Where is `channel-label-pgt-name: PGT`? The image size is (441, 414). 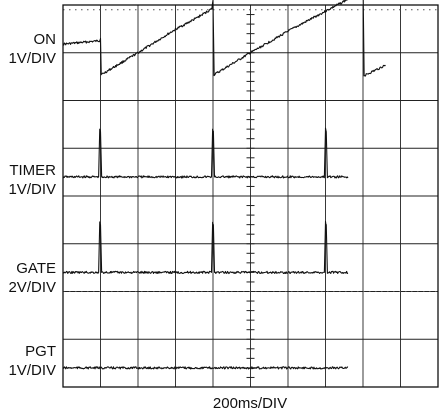
channel-label-pgt-name: PGT is located at coordinates (40, 351).